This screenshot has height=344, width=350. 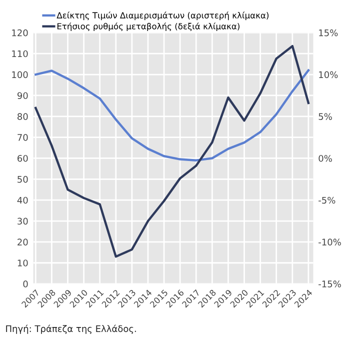 What do you see at coordinates (23, 221) in the screenshot?
I see `y-tick-label: 30` at bounding box center [23, 221].